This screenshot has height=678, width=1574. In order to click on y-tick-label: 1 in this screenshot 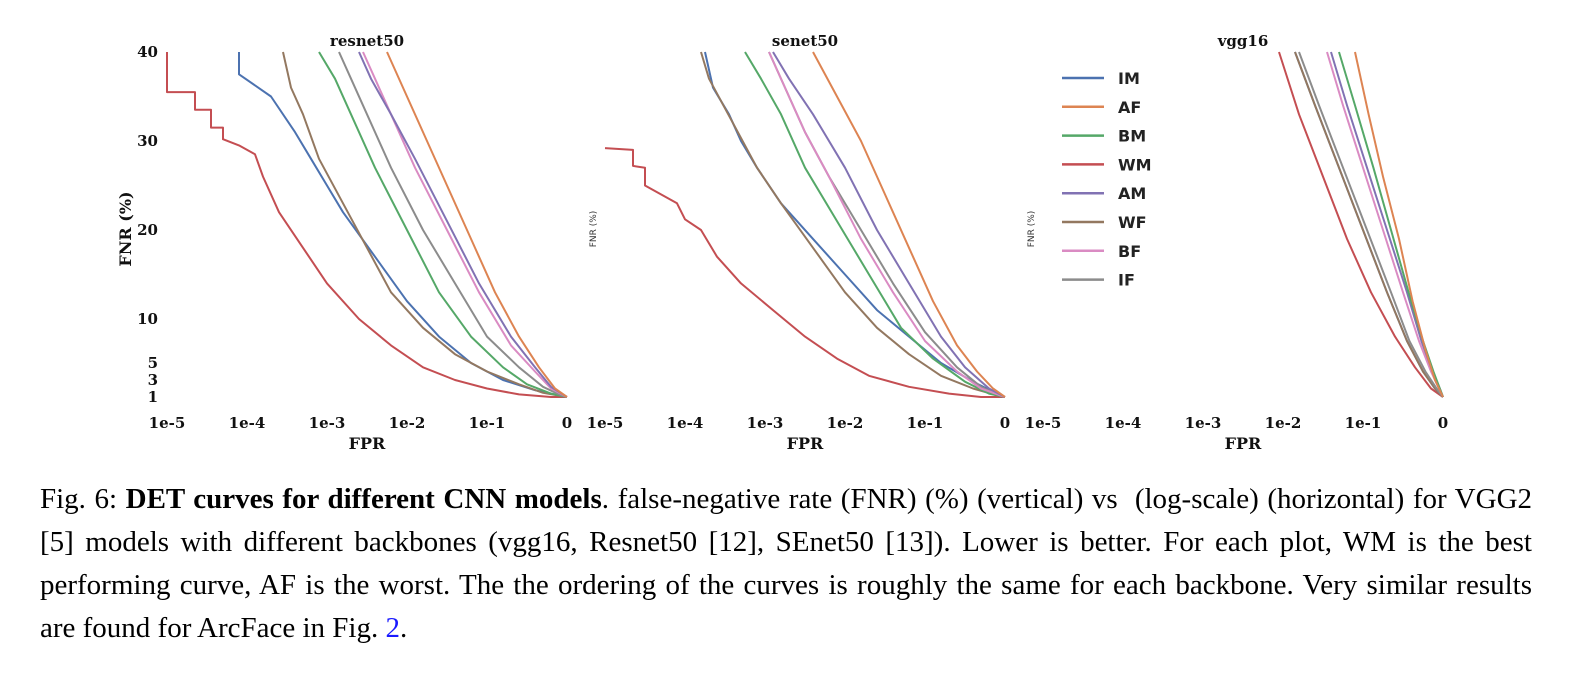, I will do `click(153, 397)`.